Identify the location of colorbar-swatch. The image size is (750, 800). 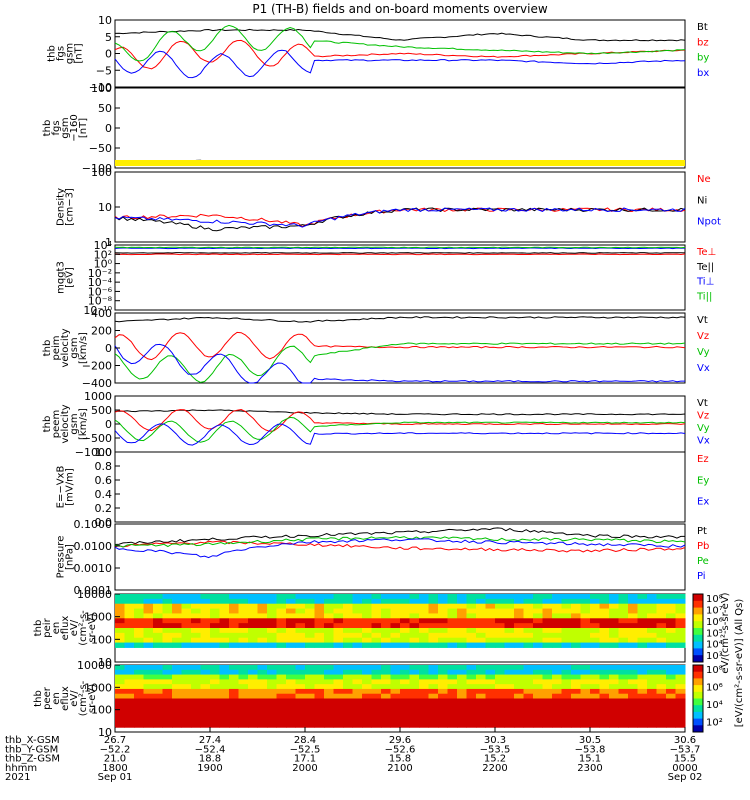
(698, 659).